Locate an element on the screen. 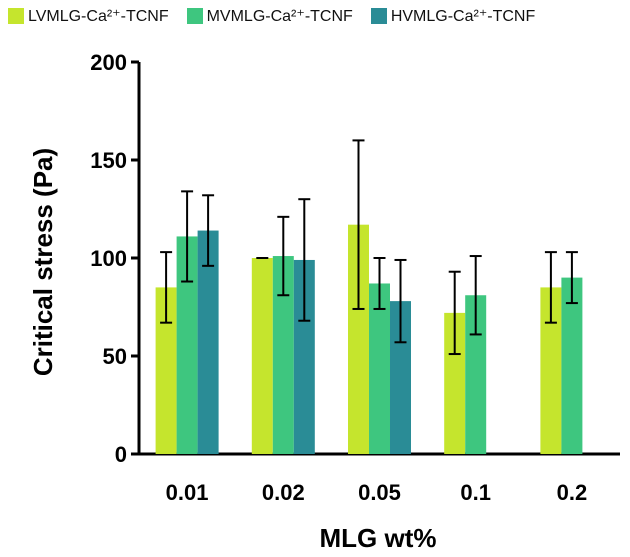  legend-label: MVMLG-Ca²⁺-TCNF is located at coordinates (279, 16).